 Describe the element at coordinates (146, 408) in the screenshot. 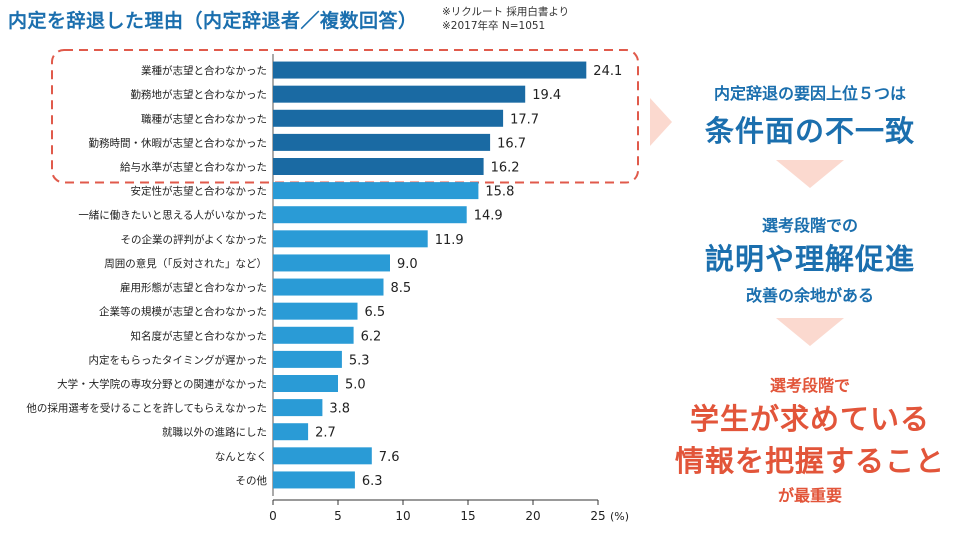

I see `category-label: 他の採用選考を受けることを許してもらえなかった` at that location.